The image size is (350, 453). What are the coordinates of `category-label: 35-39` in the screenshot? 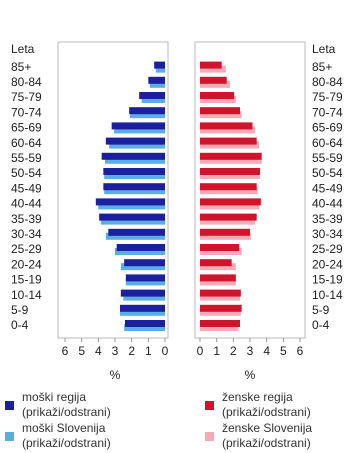 It's located at (327, 219).